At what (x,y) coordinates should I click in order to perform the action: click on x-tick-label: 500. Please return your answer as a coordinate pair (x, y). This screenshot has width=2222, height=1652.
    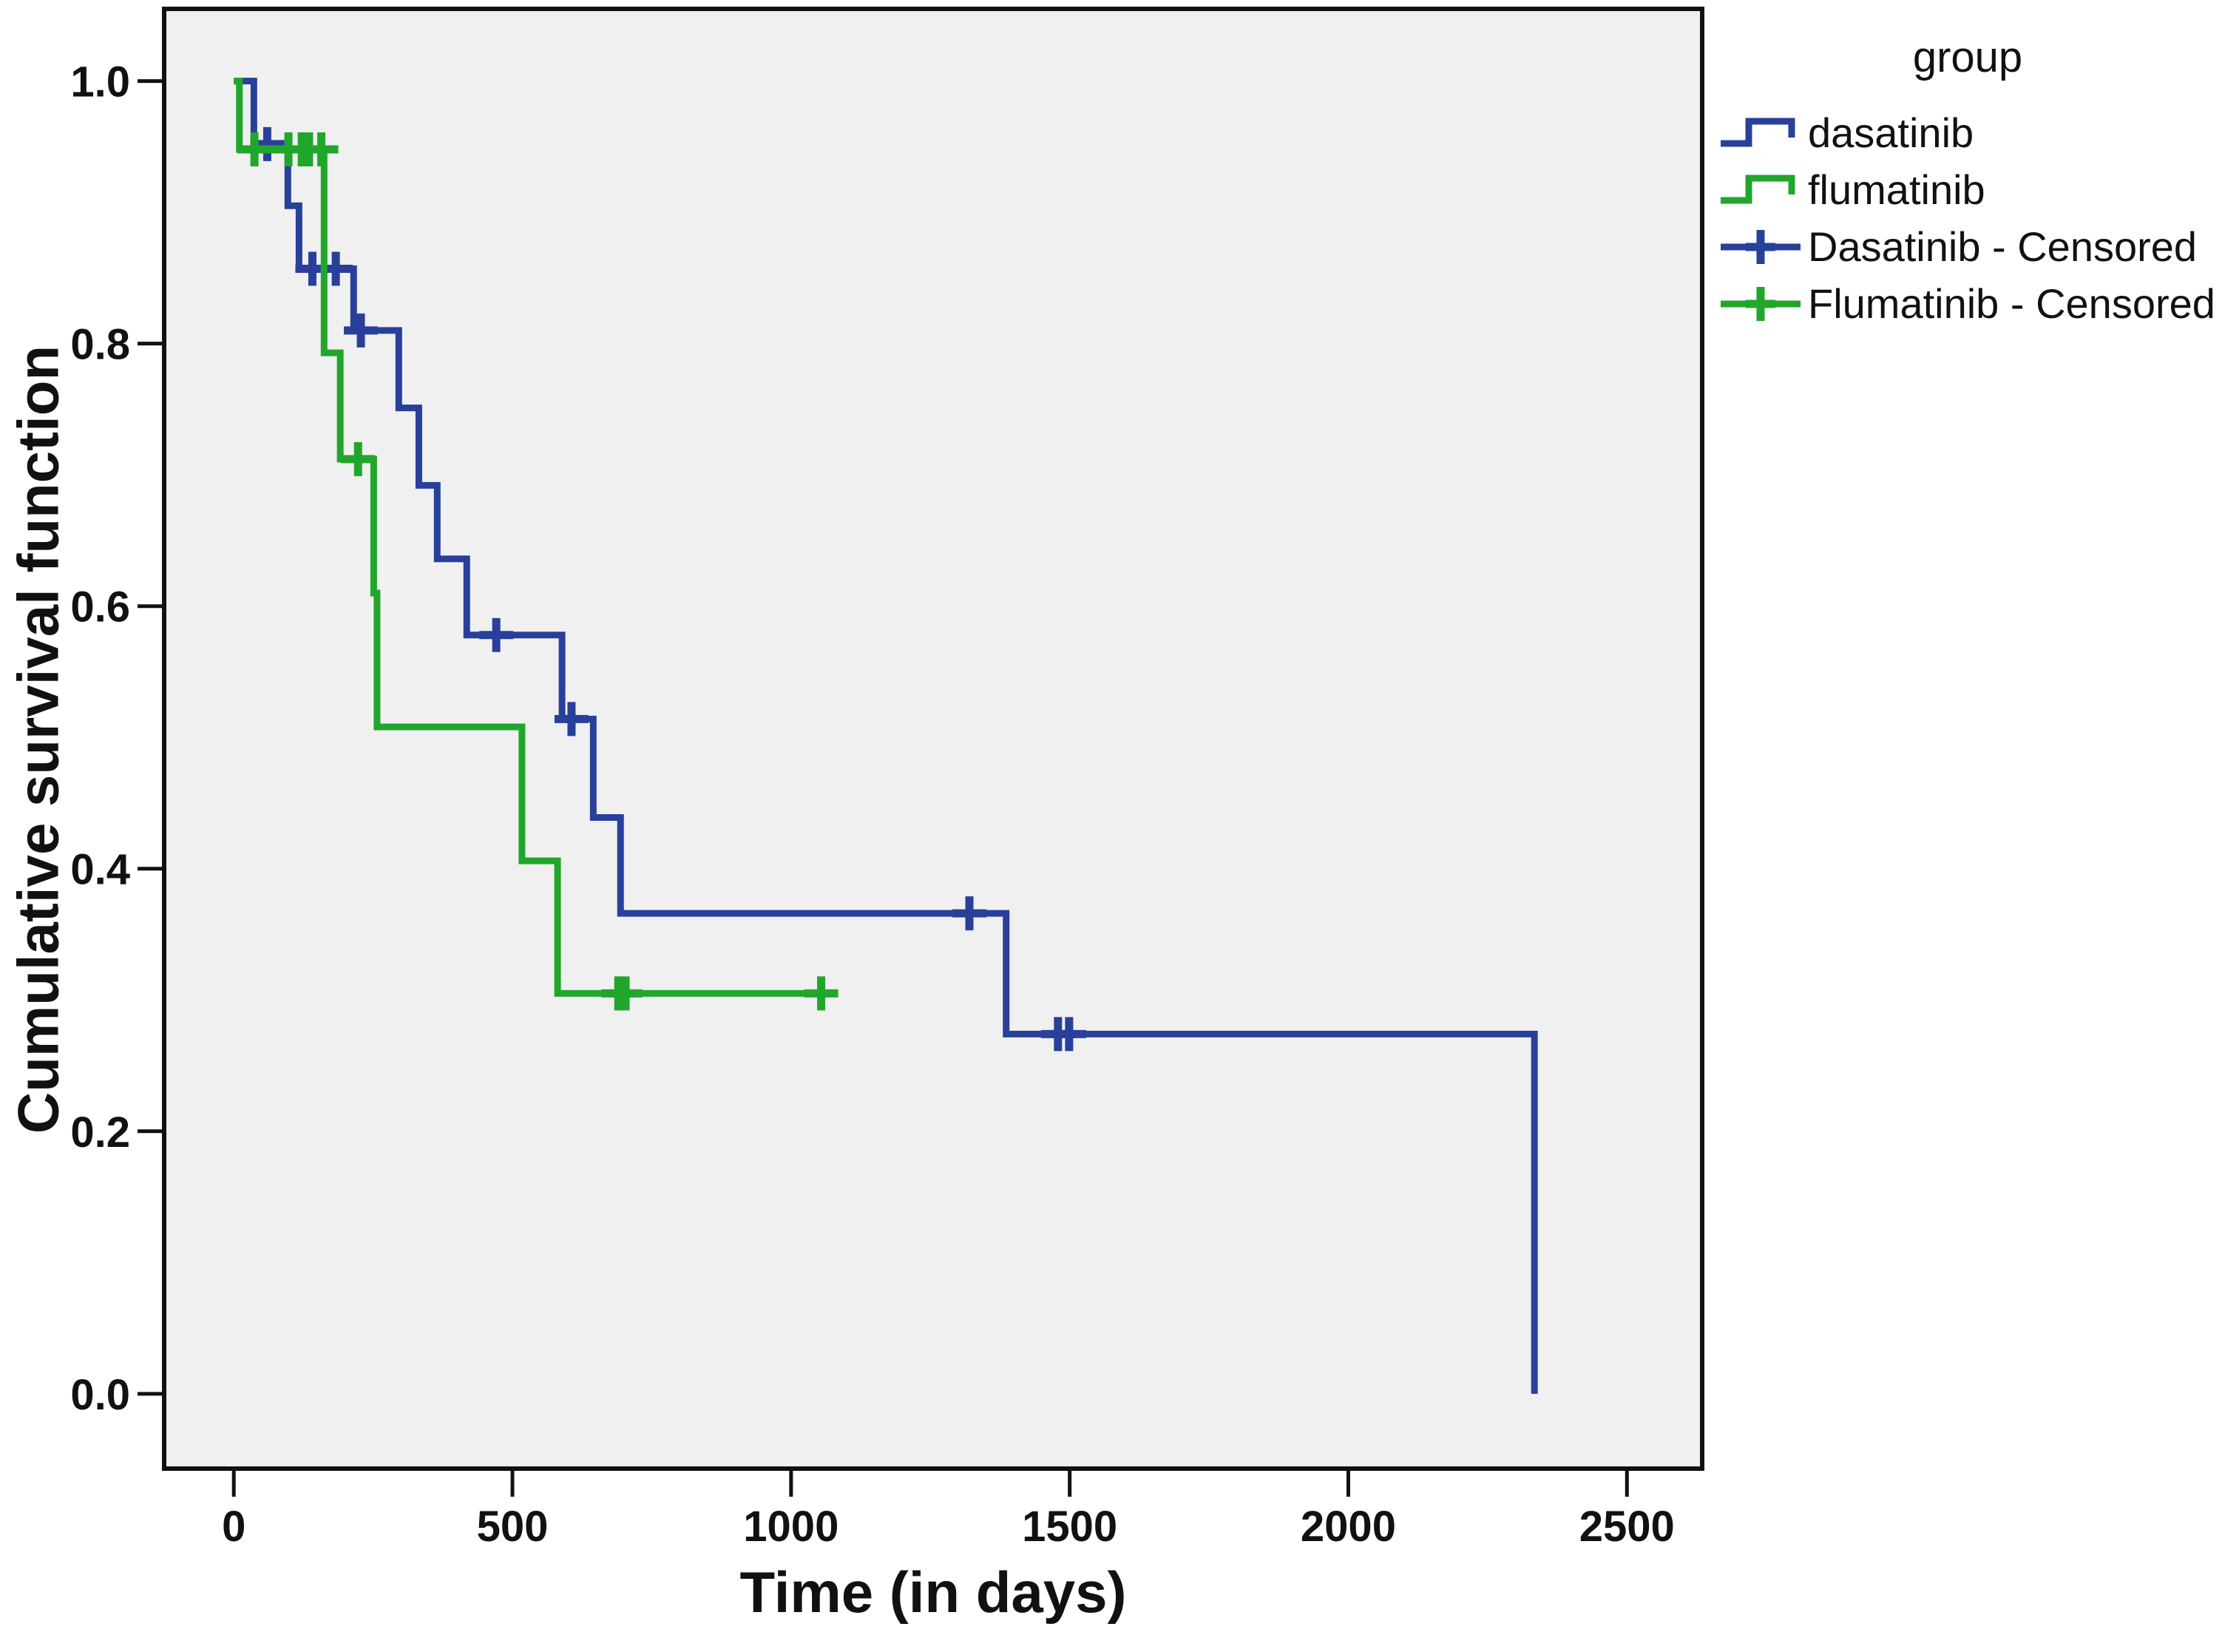
    Looking at the image, I should click on (513, 1527).